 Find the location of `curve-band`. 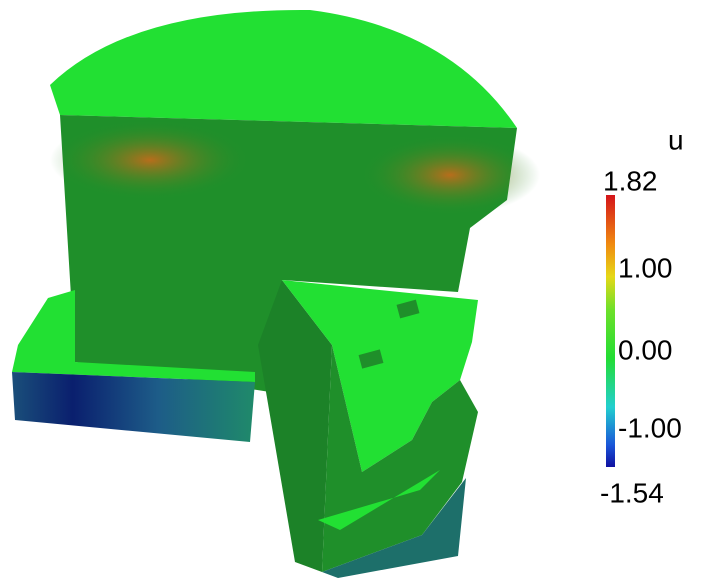

curve-band is located at coordinates (394, 528).